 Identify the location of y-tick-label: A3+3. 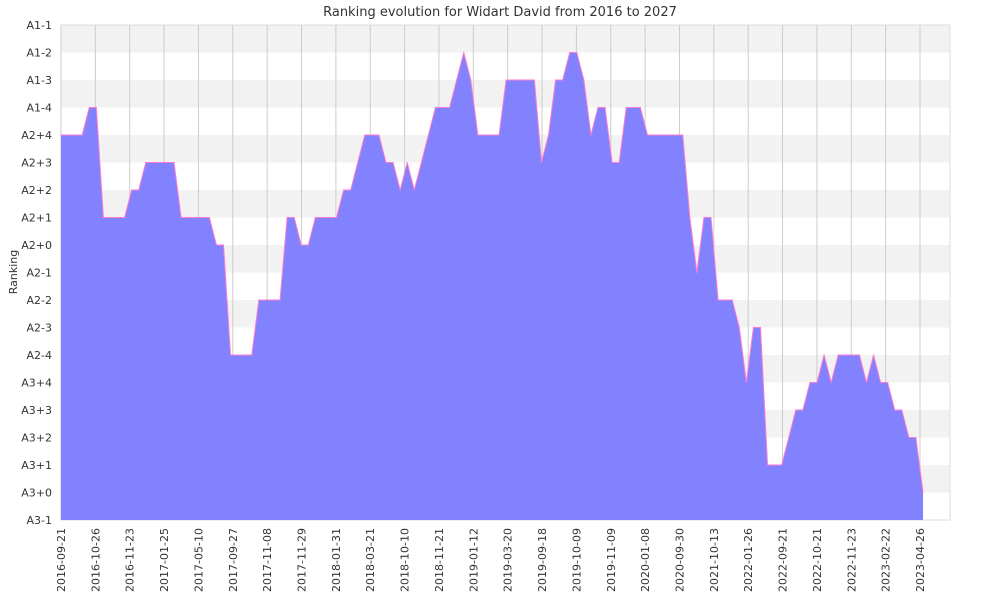
(36, 410).